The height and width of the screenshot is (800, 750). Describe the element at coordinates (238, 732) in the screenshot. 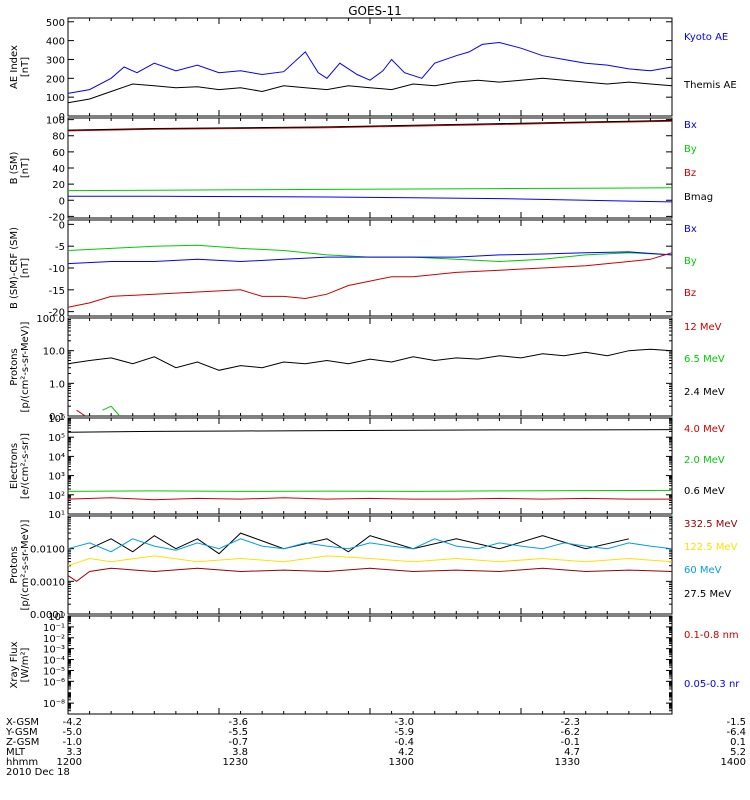

I see `axis-row-value: -5.5` at that location.